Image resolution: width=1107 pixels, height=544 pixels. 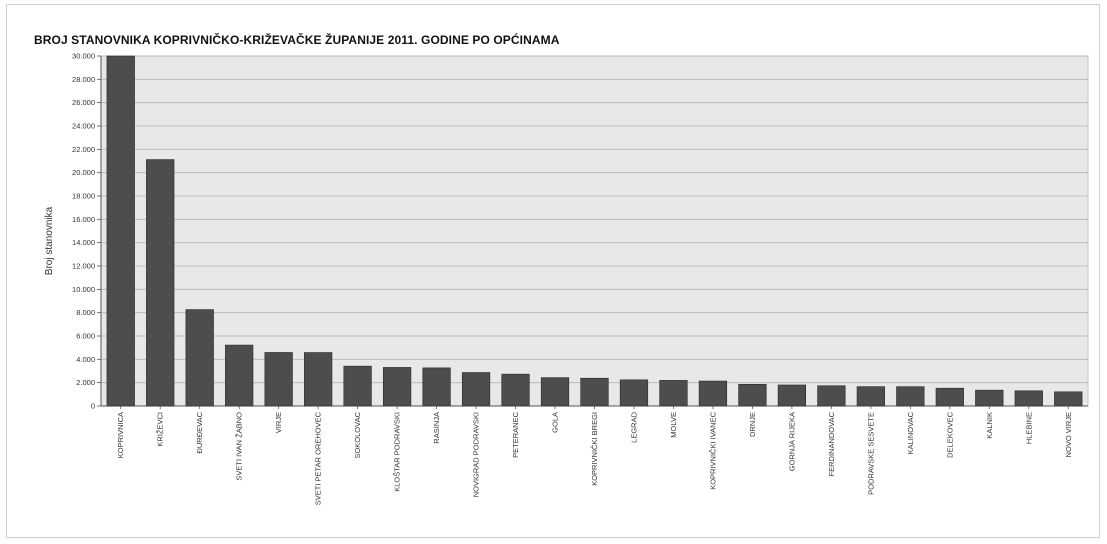 I want to click on y-tick-label: 30.000, so click(x=83, y=56).